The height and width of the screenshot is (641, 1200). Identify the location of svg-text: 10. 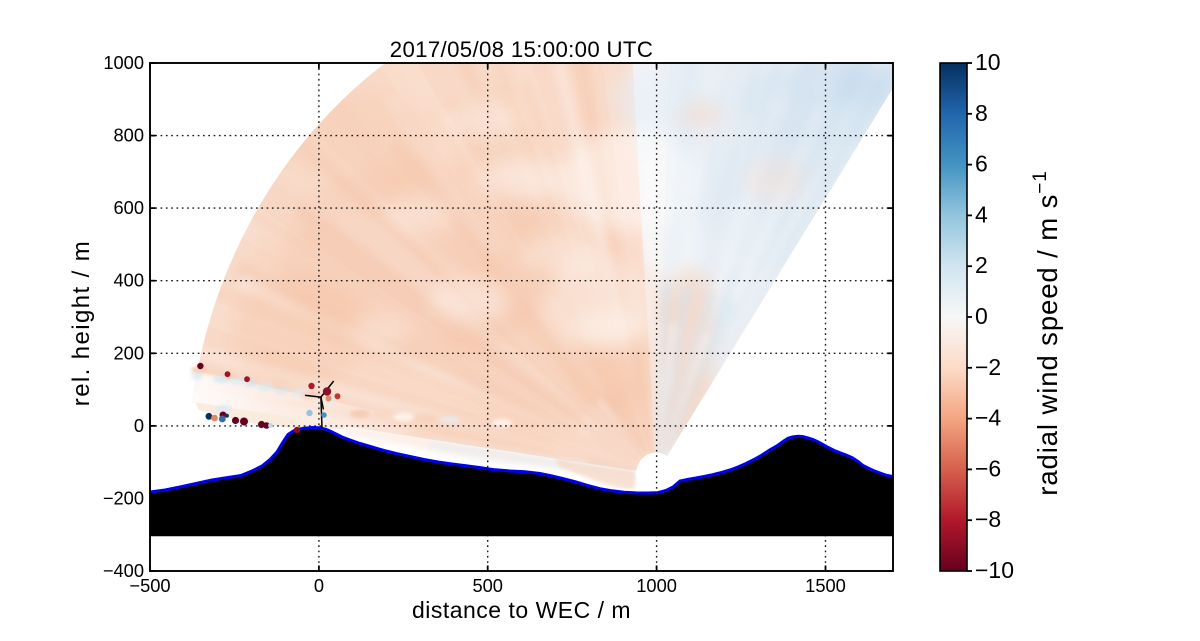
(988, 62).